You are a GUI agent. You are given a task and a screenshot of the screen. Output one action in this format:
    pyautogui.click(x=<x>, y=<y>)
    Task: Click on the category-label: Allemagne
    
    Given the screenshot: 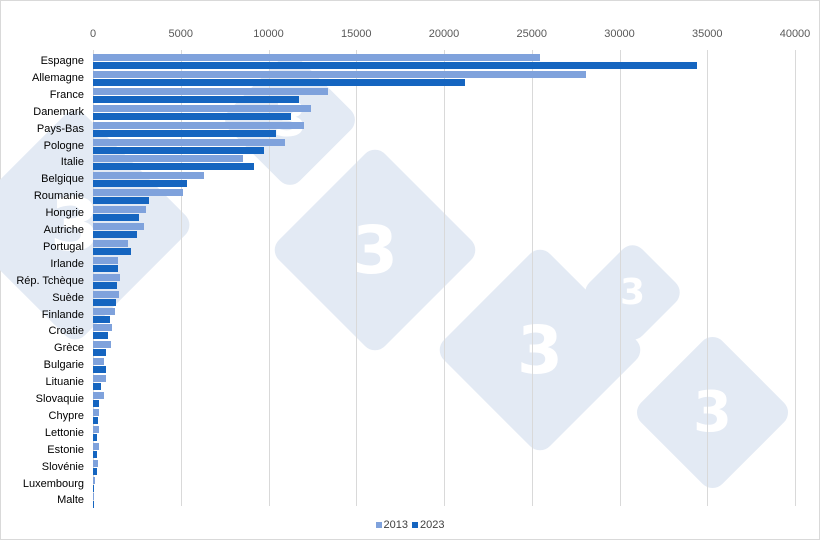 What is the action you would take?
    pyautogui.click(x=58, y=77)
    